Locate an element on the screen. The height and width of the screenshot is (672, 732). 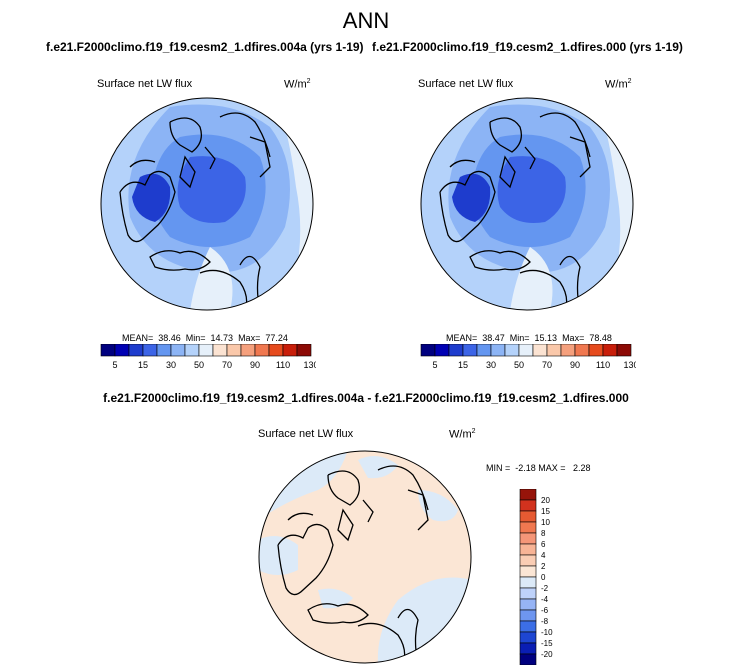
colorbar-tick-label: 4 is located at coordinates (543, 555).